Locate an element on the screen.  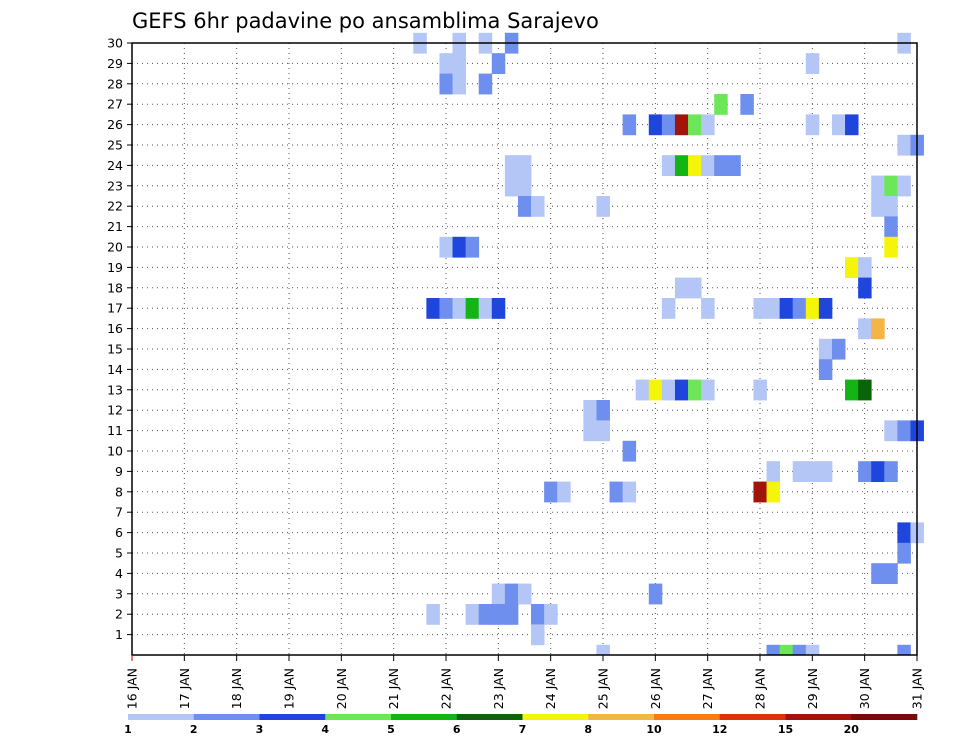
y-tick-label: 8 is located at coordinates (119, 491).